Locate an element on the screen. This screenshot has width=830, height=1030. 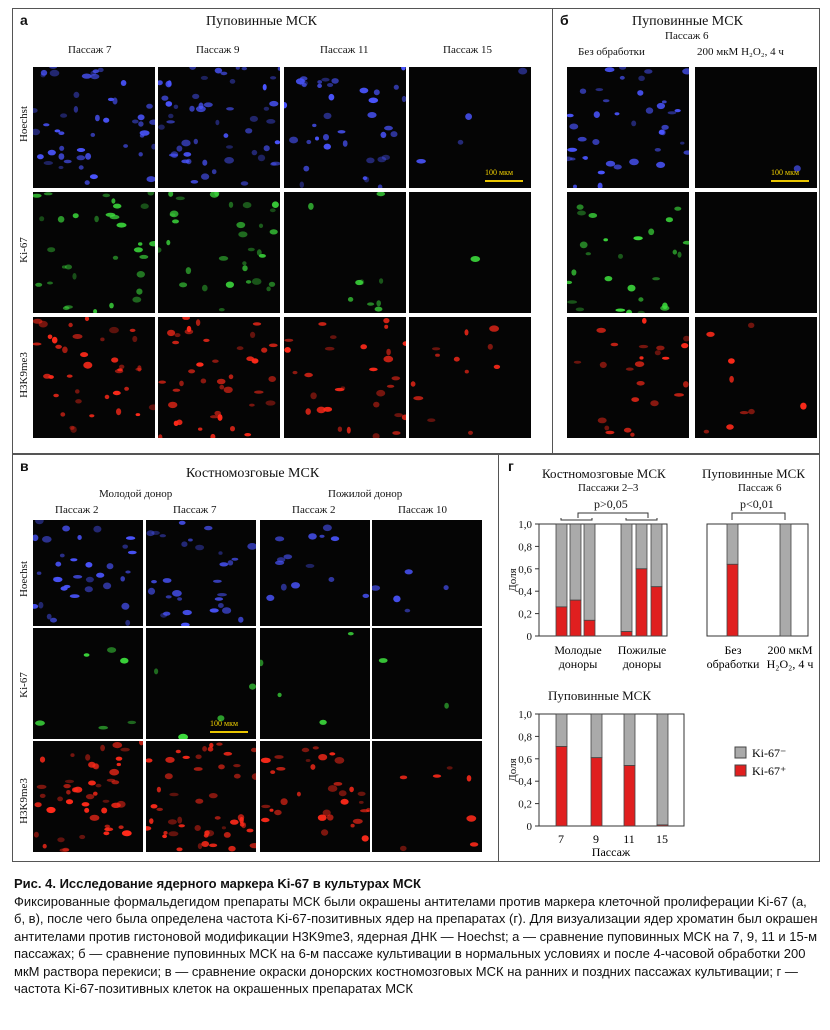
panel-a-col-label: Пассаж 15 is located at coordinates (467, 50).